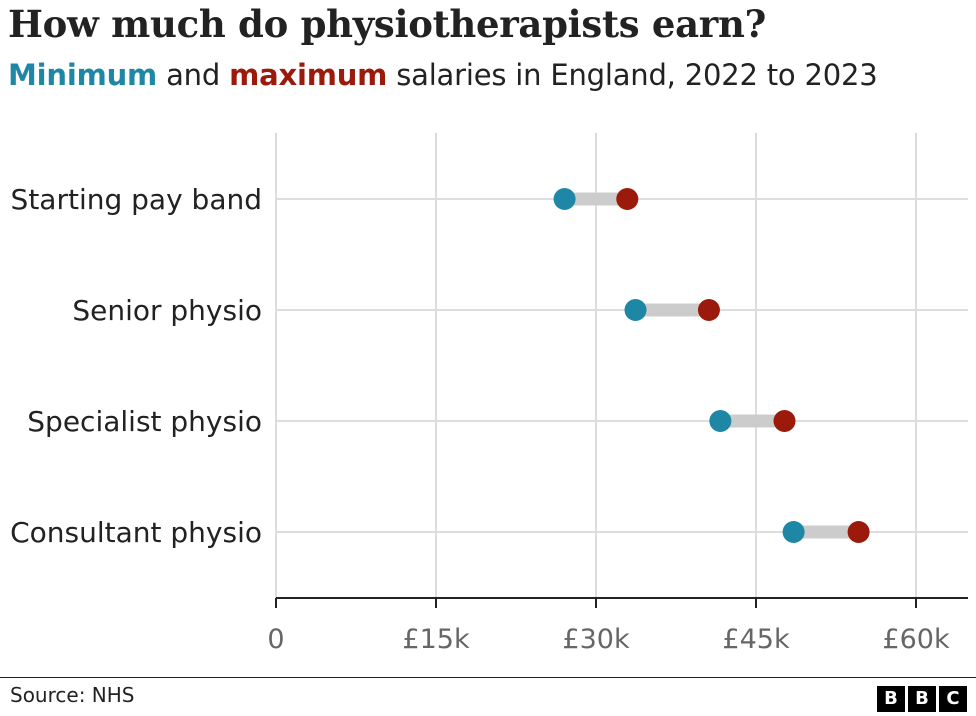 The width and height of the screenshot is (976, 716). I want to click on chart-title: How much do physiotherapists earn?, so click(387, 24).